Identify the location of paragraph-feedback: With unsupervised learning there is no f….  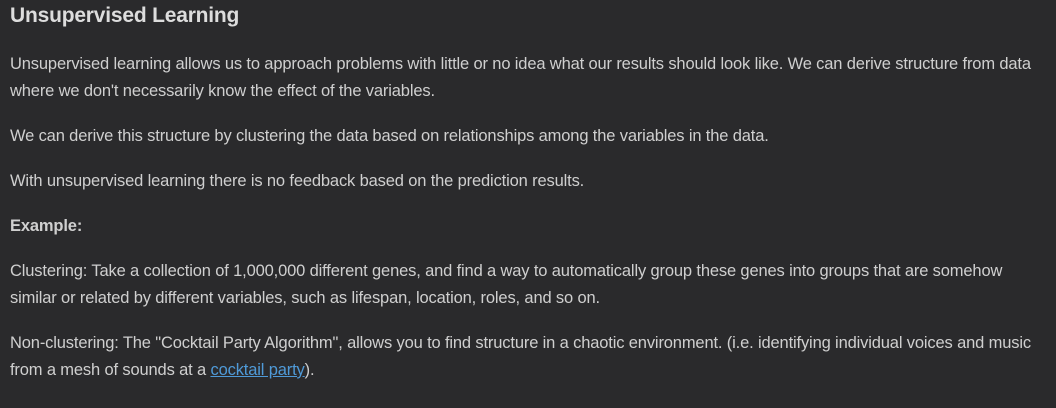
(297, 181).